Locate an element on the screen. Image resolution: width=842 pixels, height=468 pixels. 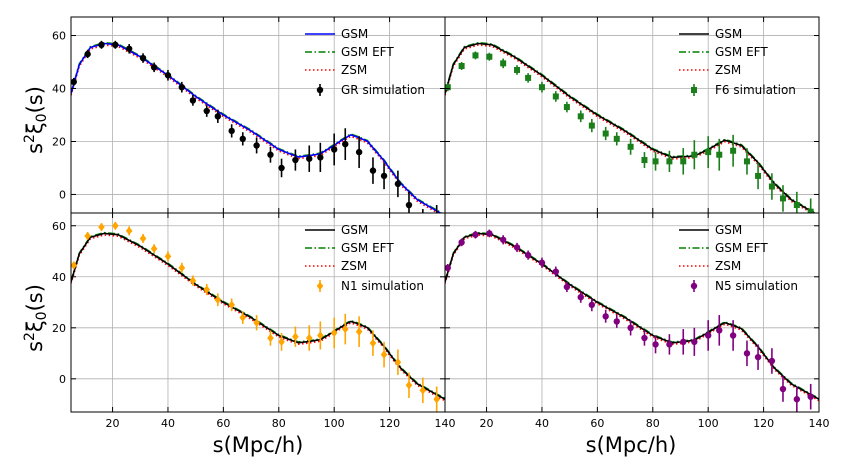
legend-label: GR simulation is located at coordinates (383, 90).